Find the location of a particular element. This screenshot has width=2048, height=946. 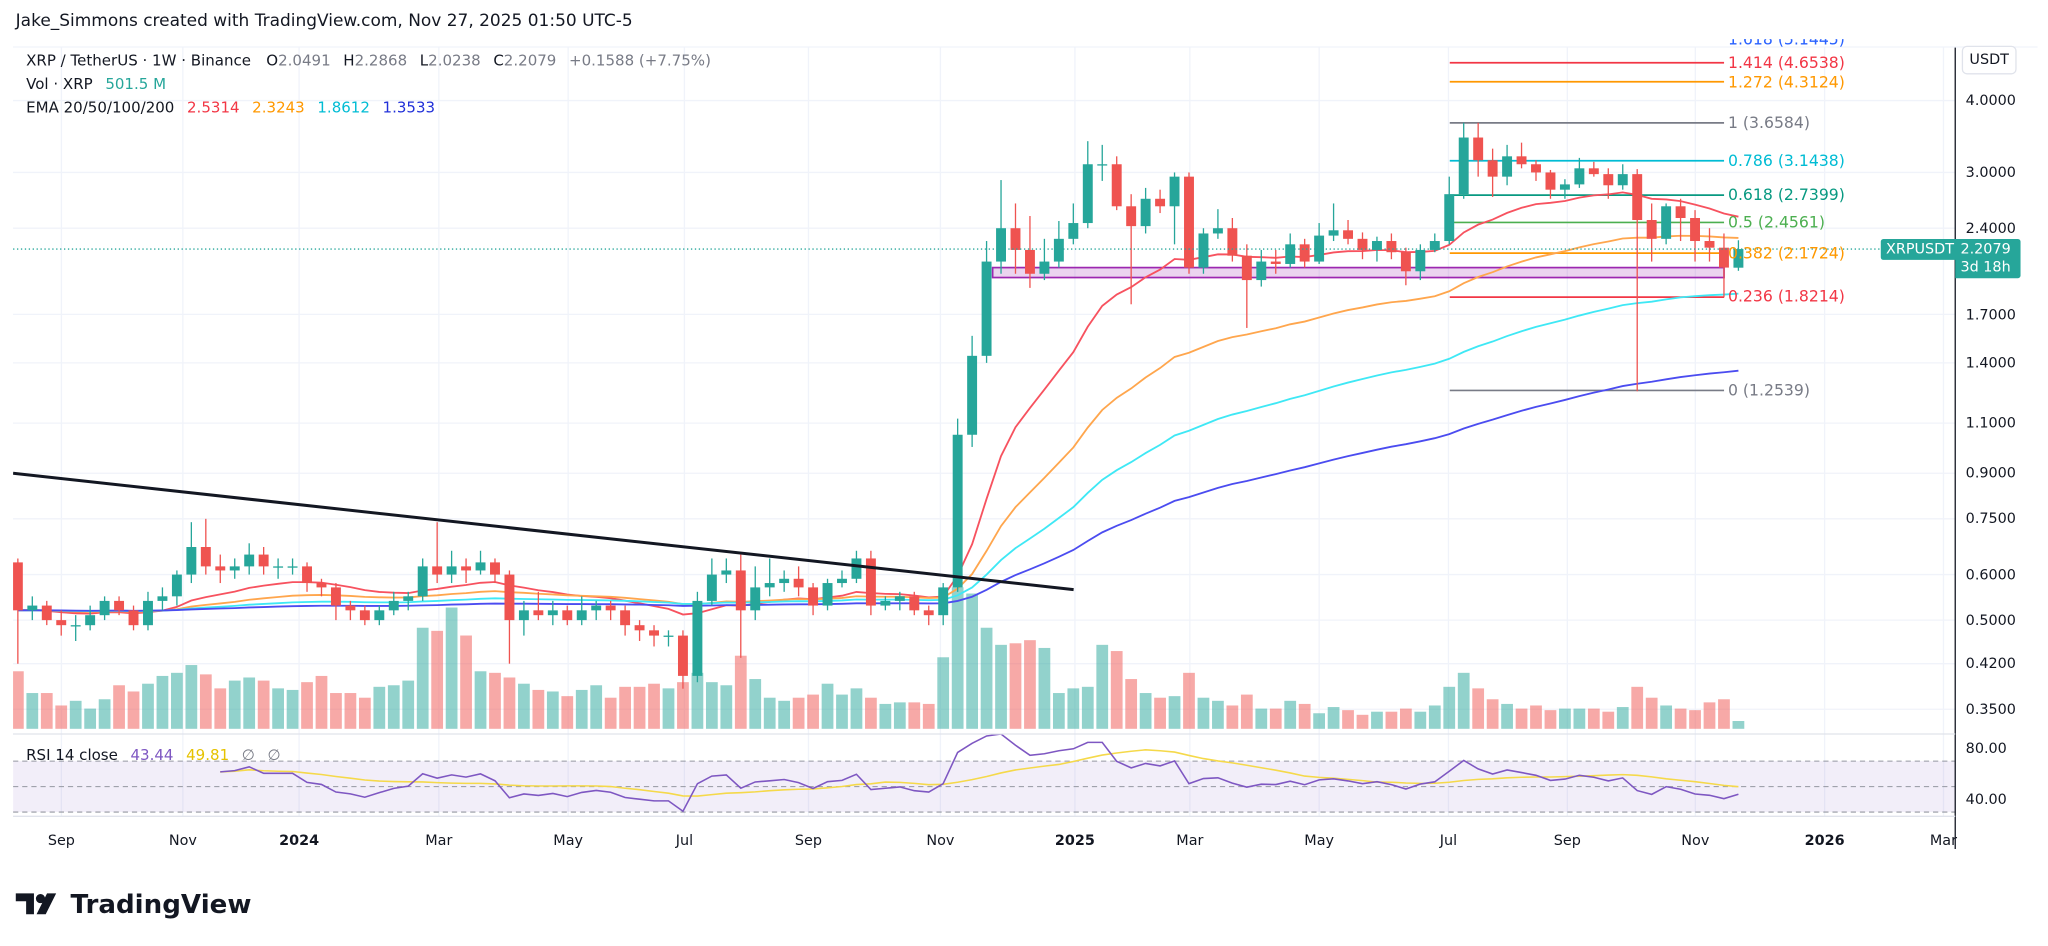

ema200-value: 1.3533 is located at coordinates (409, 107).